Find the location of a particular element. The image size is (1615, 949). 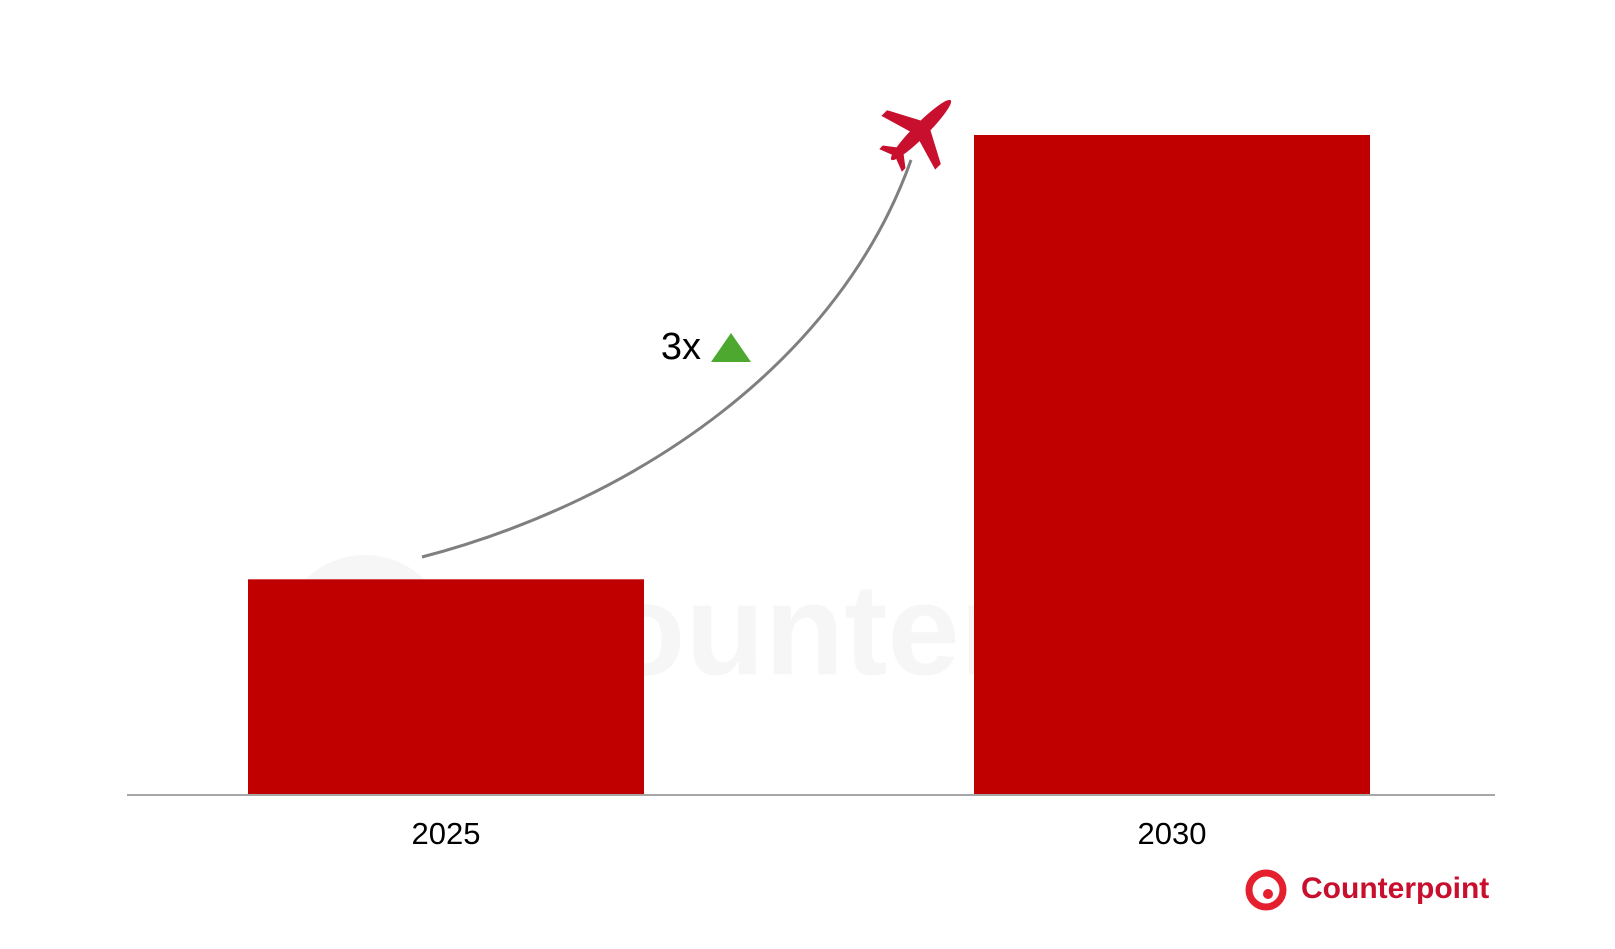

airplane-icon is located at coordinates (915, 135).